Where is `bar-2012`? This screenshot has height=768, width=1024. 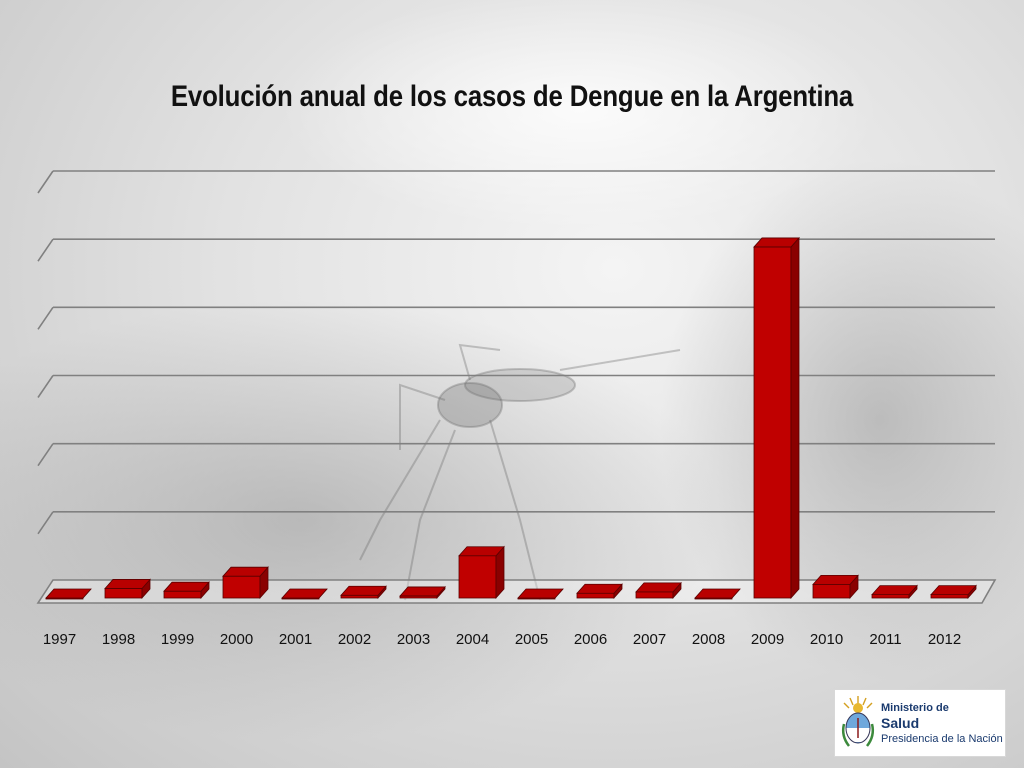 bar-2012 is located at coordinates (953, 592).